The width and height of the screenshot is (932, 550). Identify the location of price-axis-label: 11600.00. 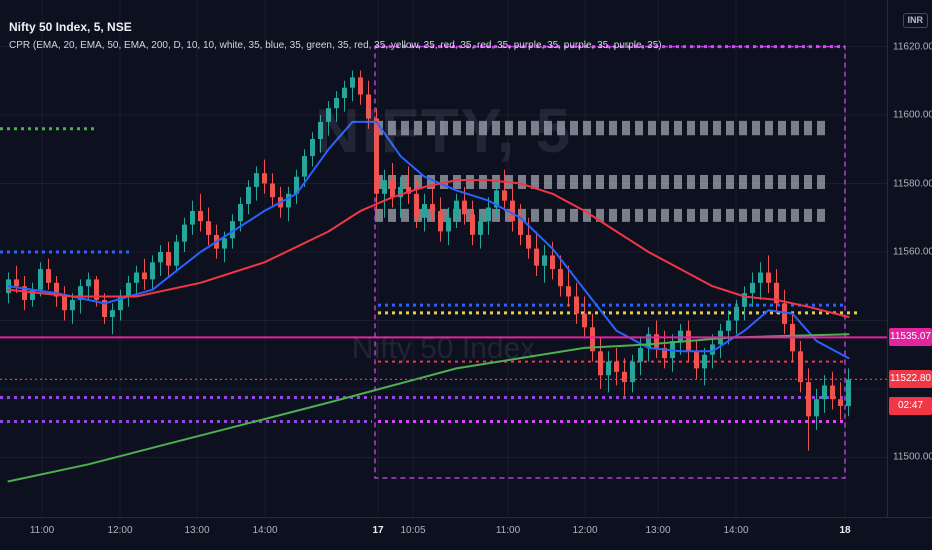
(912, 115).